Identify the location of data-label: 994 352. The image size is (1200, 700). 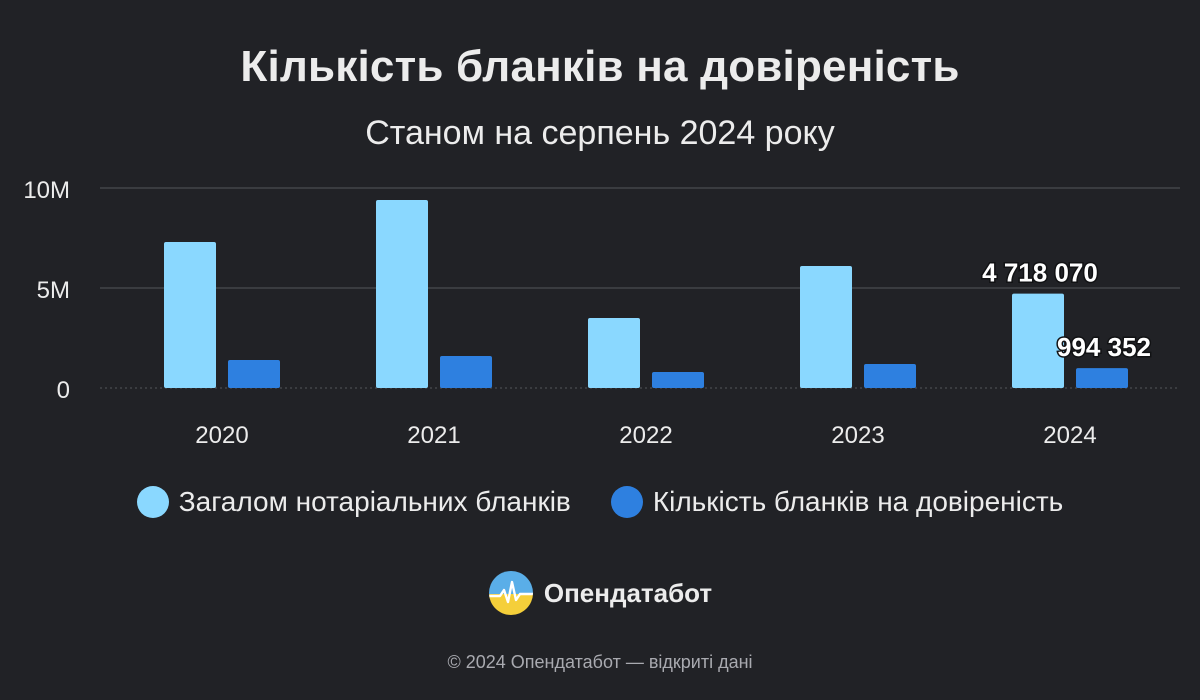
(1104, 347).